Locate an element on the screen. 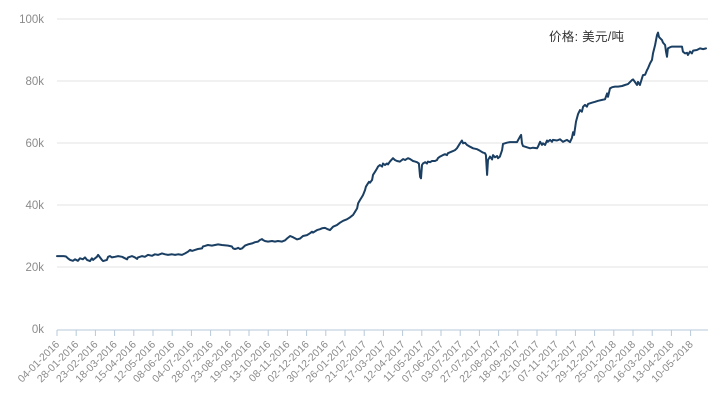  y-axis-label-100k: 100k is located at coordinates (31, 20).